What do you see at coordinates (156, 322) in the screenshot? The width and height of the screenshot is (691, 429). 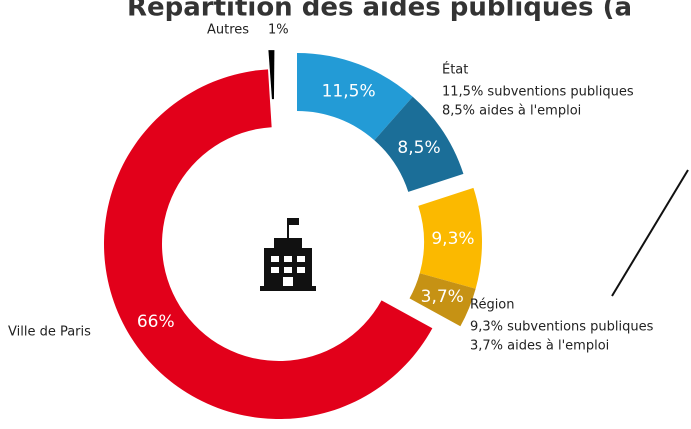 I see `value-label: 66%` at bounding box center [156, 322].